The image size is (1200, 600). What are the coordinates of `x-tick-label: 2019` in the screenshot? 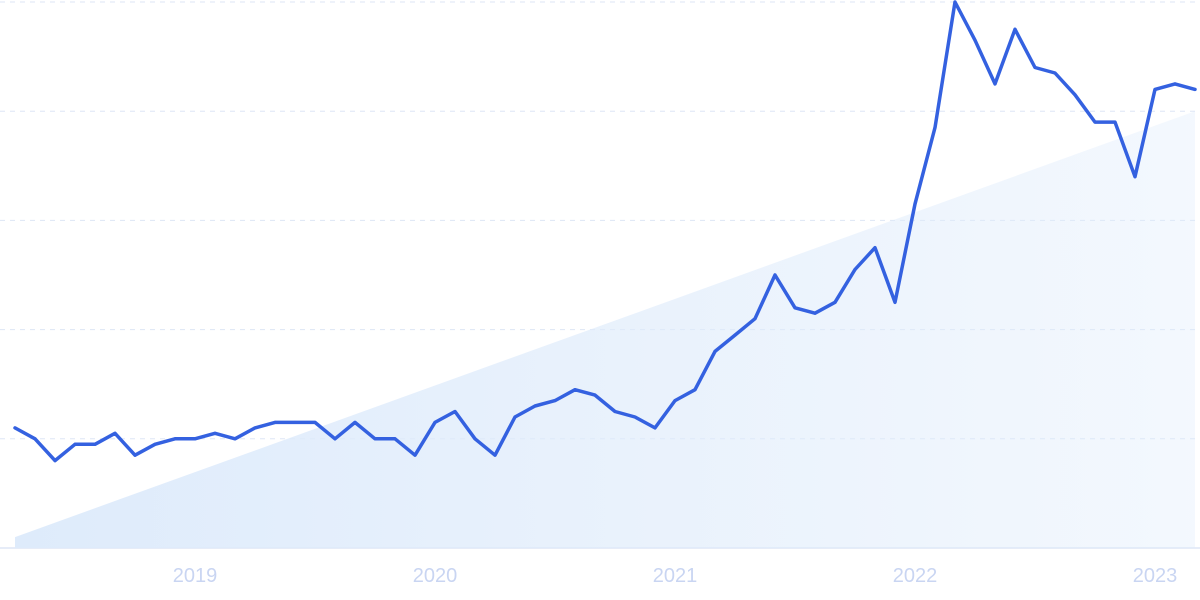 It's located at (195, 576).